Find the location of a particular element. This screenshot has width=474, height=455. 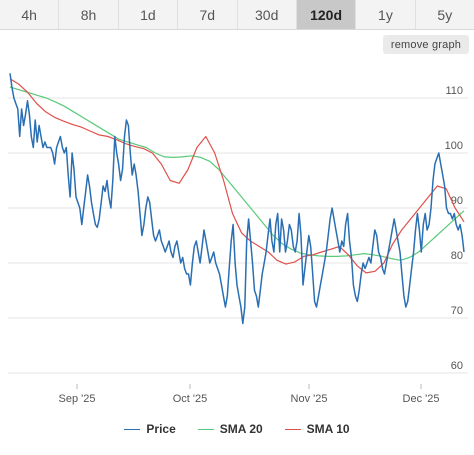

legend-item-sma-20: SMA 20 is located at coordinates (230, 429).